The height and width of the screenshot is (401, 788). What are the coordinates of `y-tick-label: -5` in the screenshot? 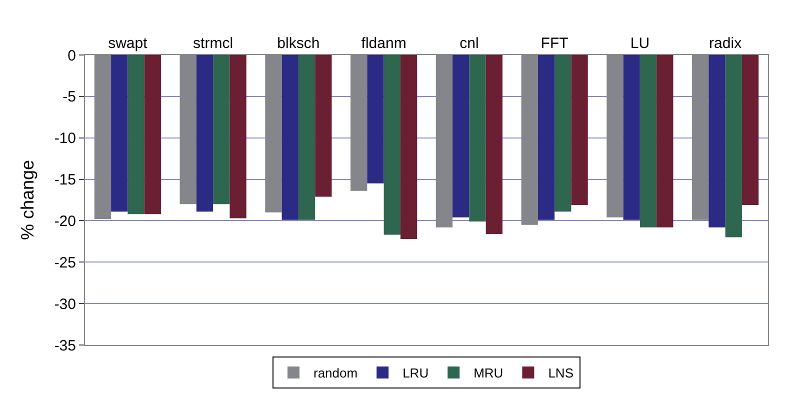 It's located at (69, 97).